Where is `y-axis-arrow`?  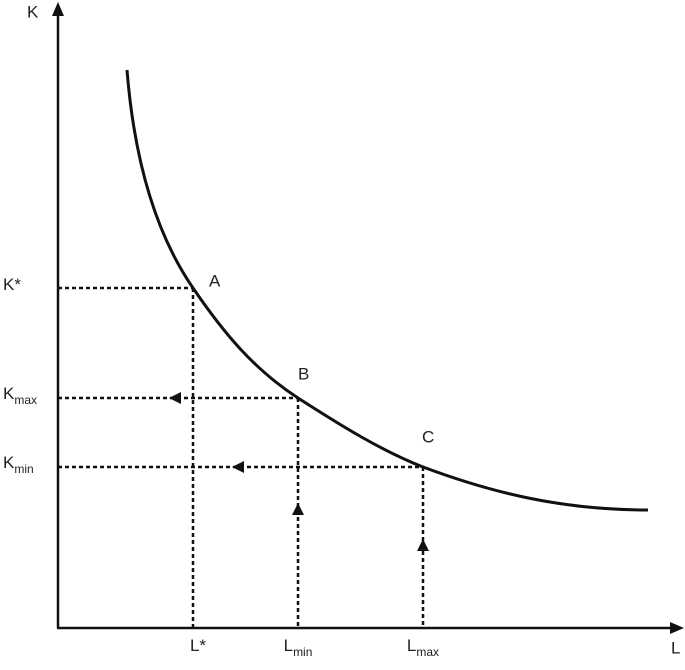 y-axis-arrow is located at coordinates (58, 9).